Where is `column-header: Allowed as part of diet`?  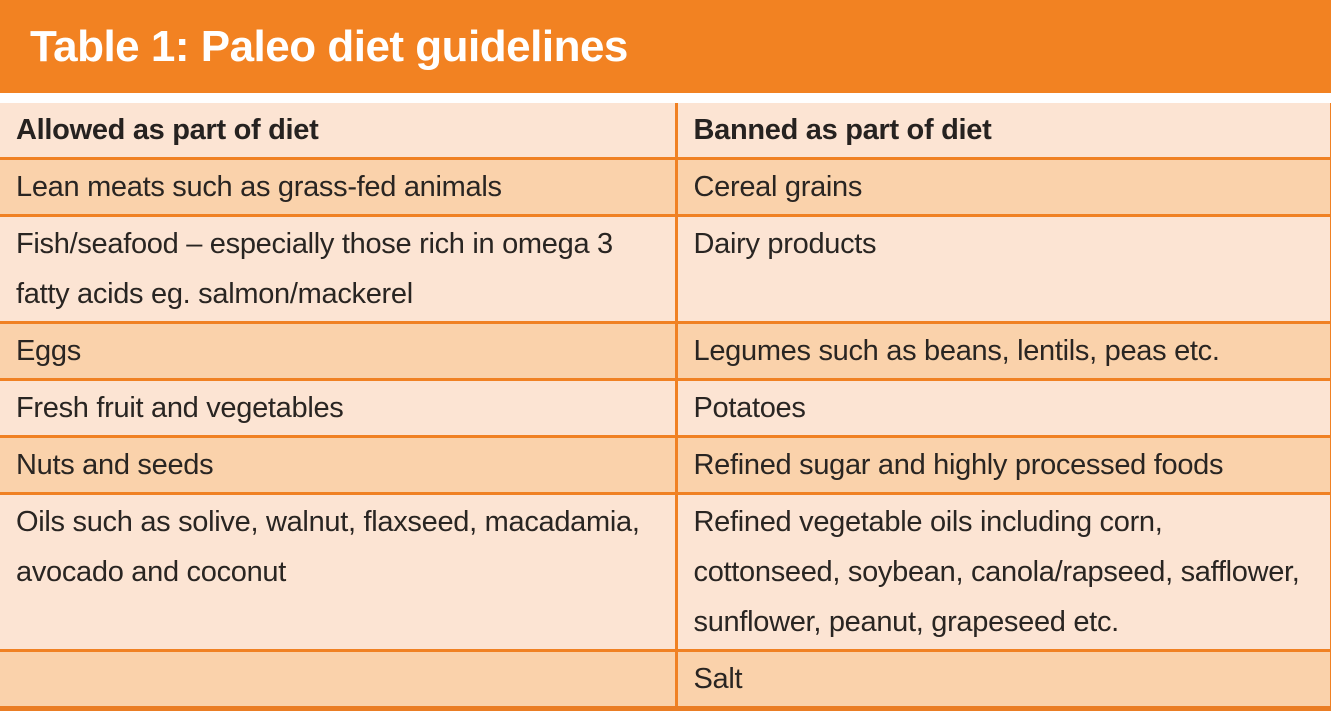 column-header: Allowed as part of diet is located at coordinates (339, 131).